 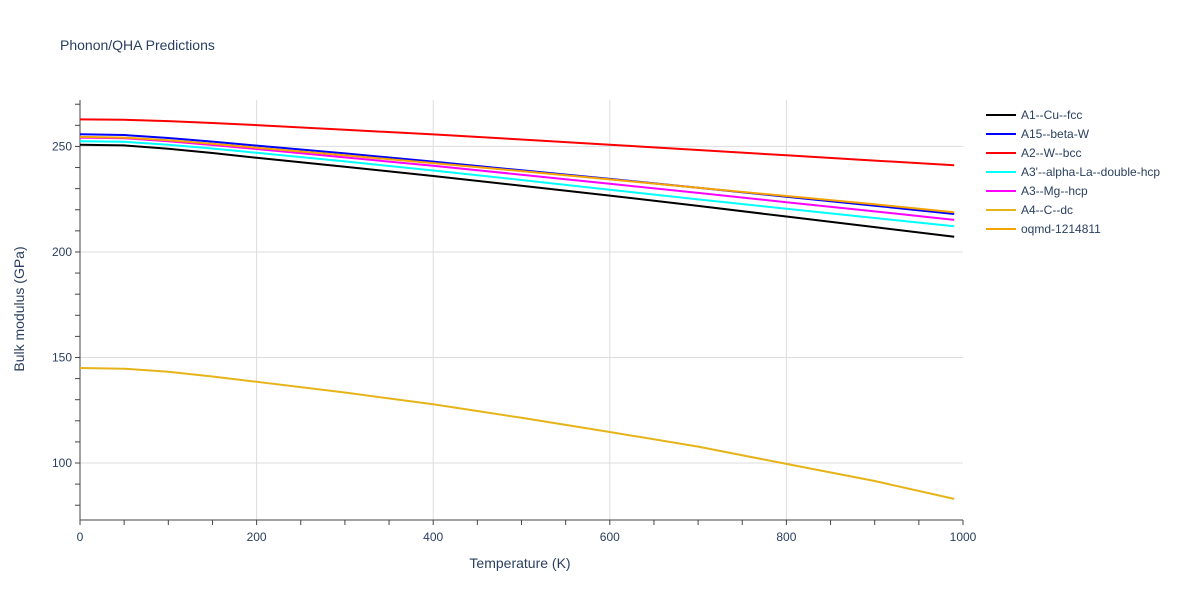 I want to click on legend-label: A1--Cu--fcc, so click(x=1051, y=115).